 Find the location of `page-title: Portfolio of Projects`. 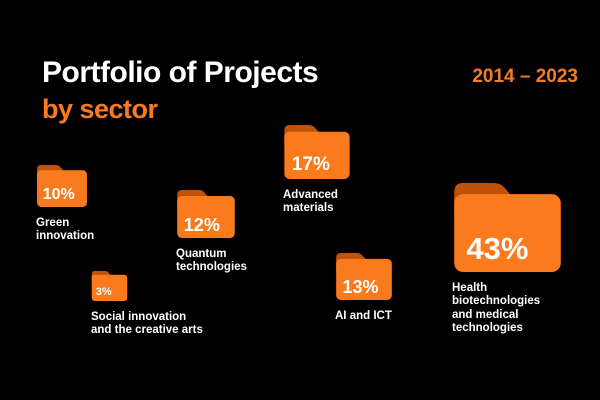

page-title: Portfolio of Projects is located at coordinates (180, 72).